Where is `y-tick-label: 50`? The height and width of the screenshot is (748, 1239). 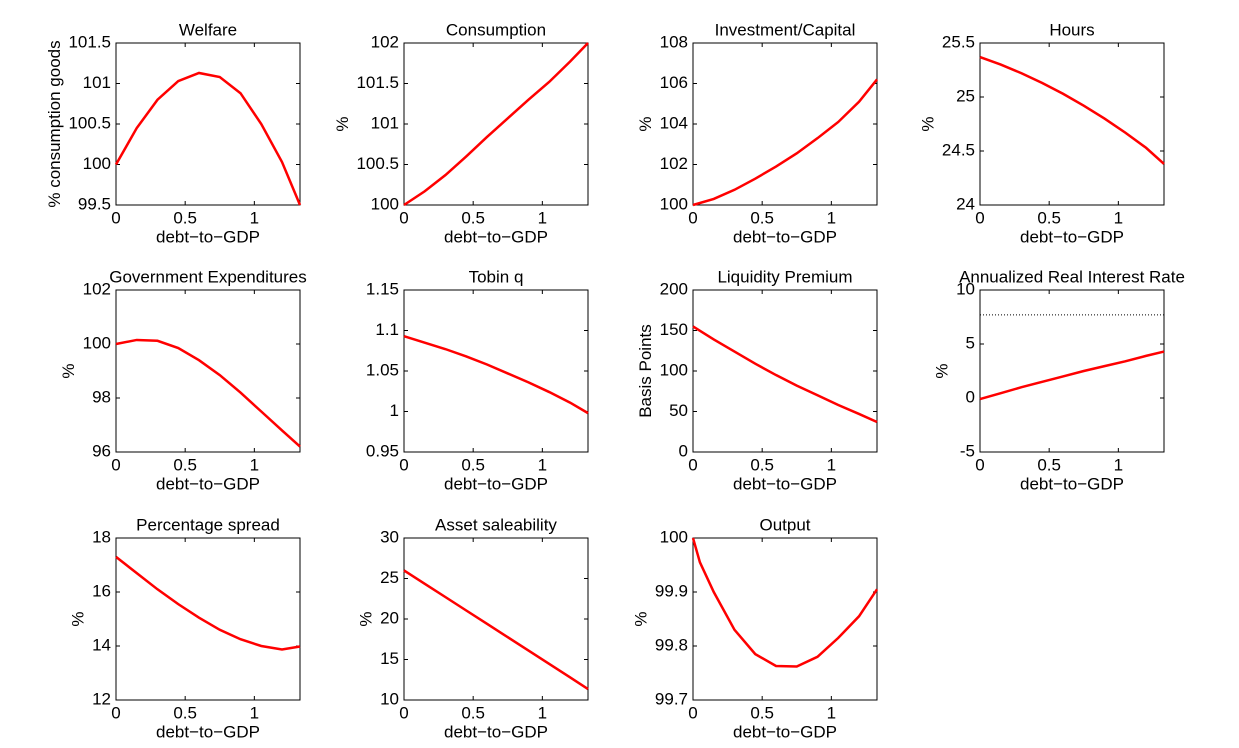 y-tick-label: 50 is located at coordinates (678, 410).